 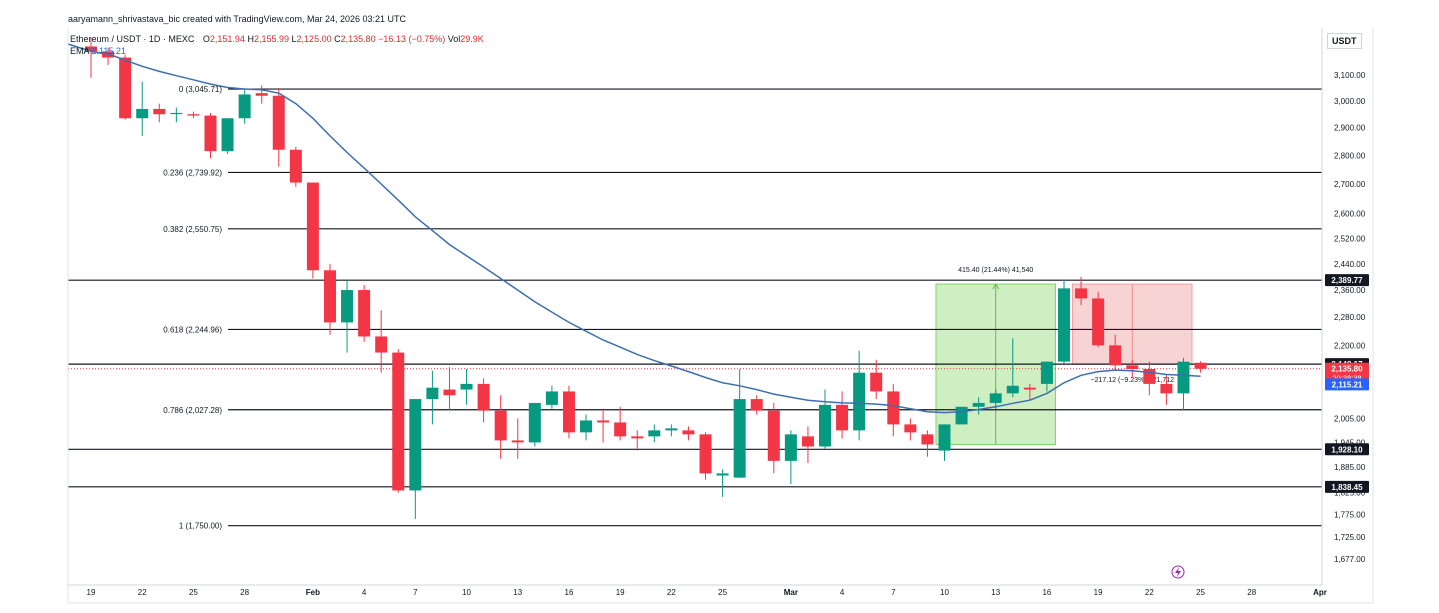 What do you see at coordinates (1350, 290) in the screenshot?
I see `price-tick-label: 2,360.00` at bounding box center [1350, 290].